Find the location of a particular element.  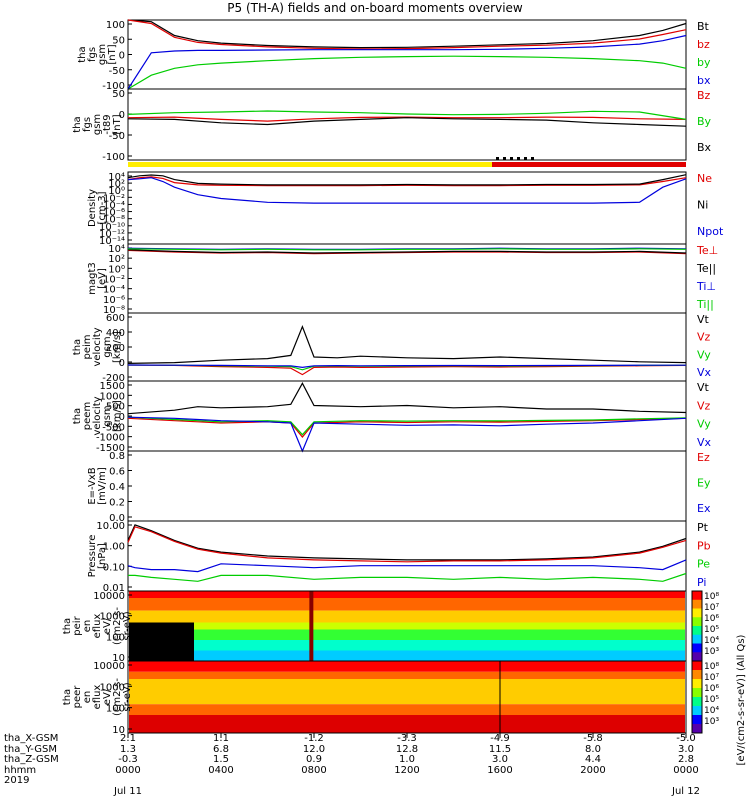

x-row-label: tha_Z-GSM is located at coordinates (31, 759).